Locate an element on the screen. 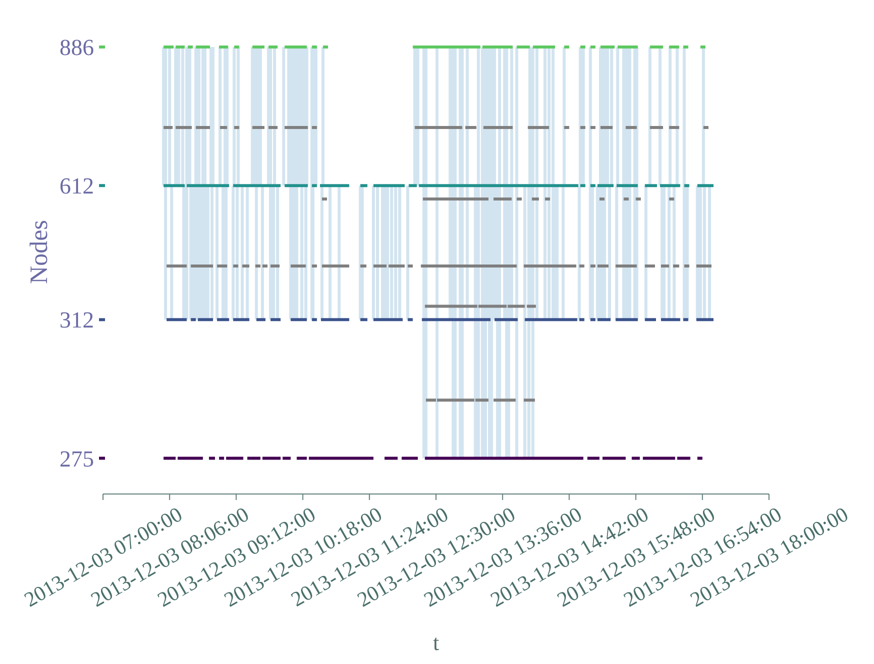 The height and width of the screenshot is (664, 874). y-axis-title: Nodes is located at coordinates (39, 252).